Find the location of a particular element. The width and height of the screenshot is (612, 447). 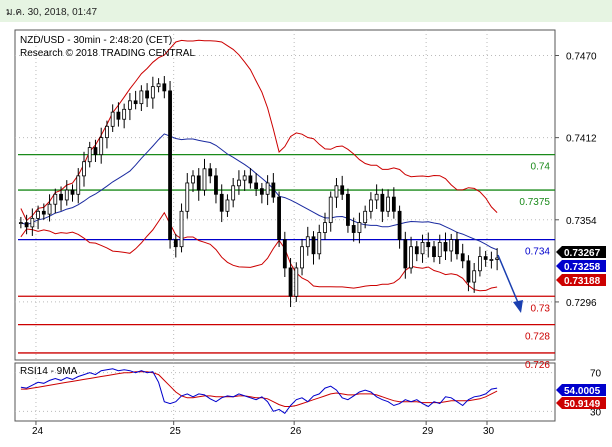

projection-arrow is located at coordinates (510, 283).